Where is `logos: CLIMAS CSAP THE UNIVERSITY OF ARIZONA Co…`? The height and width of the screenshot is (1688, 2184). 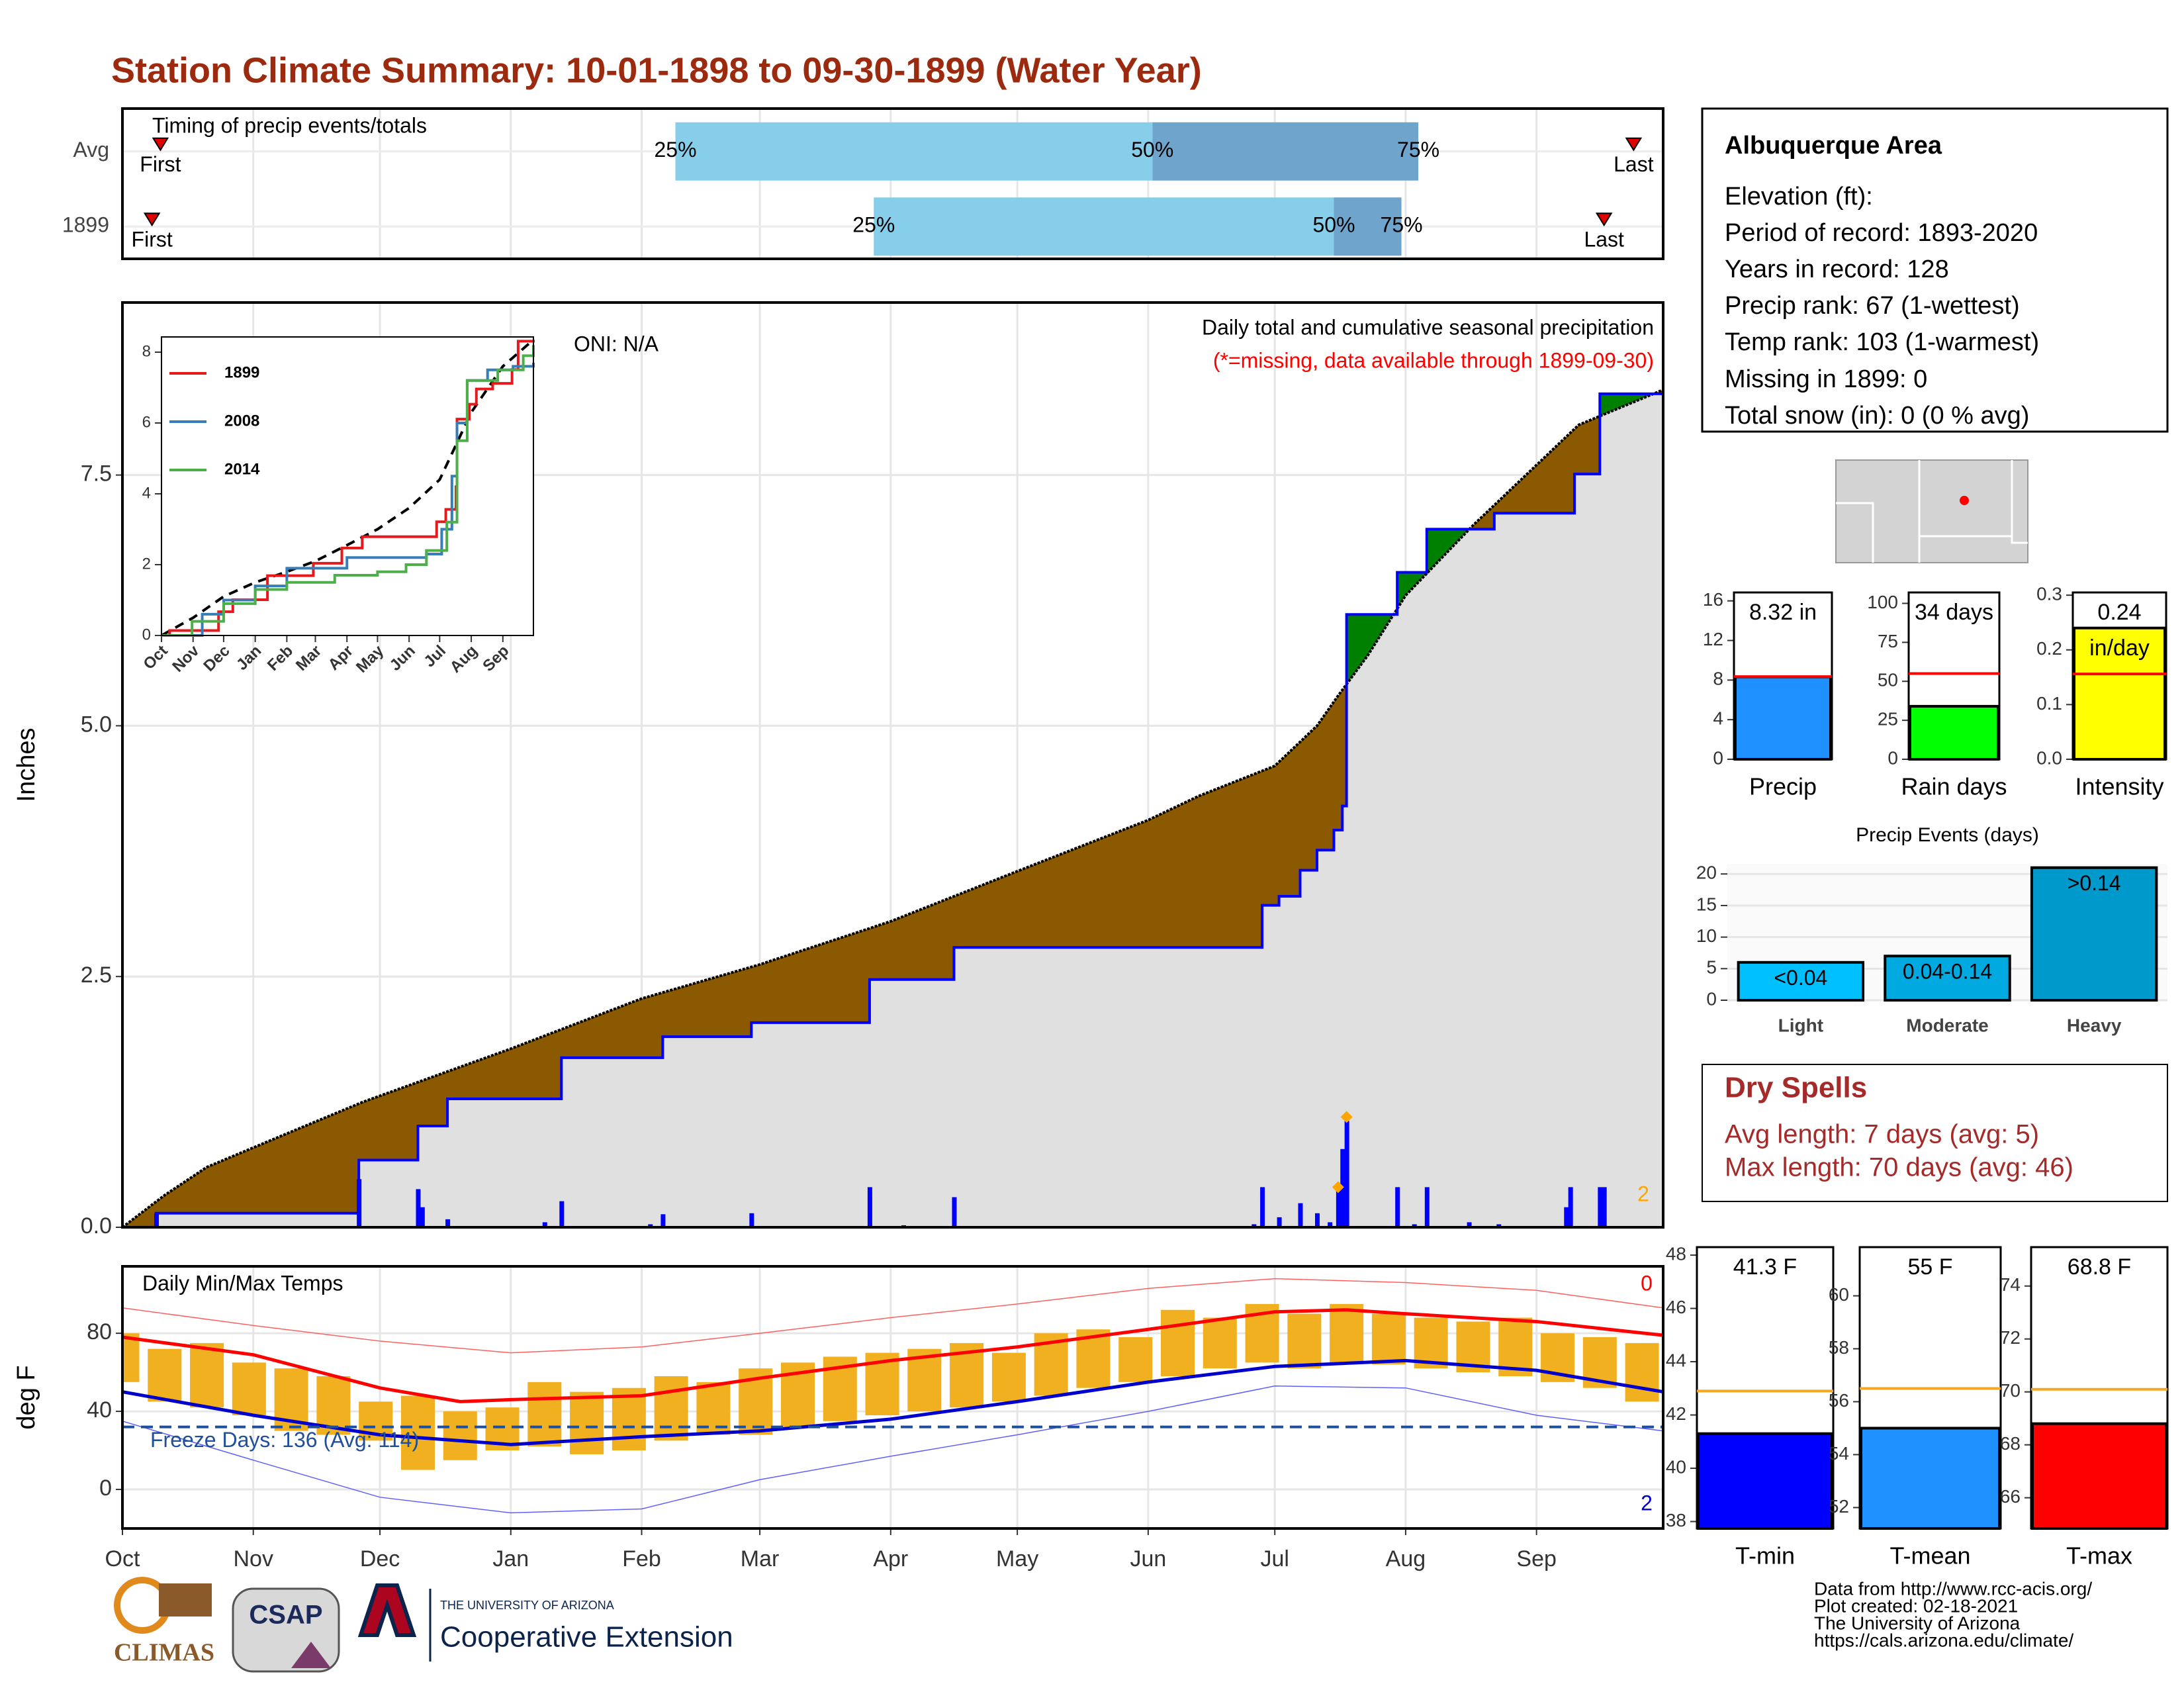 logos: CLIMAS CSAP THE UNIVERSITY OF ARIZONA Co… is located at coordinates (424, 1625).